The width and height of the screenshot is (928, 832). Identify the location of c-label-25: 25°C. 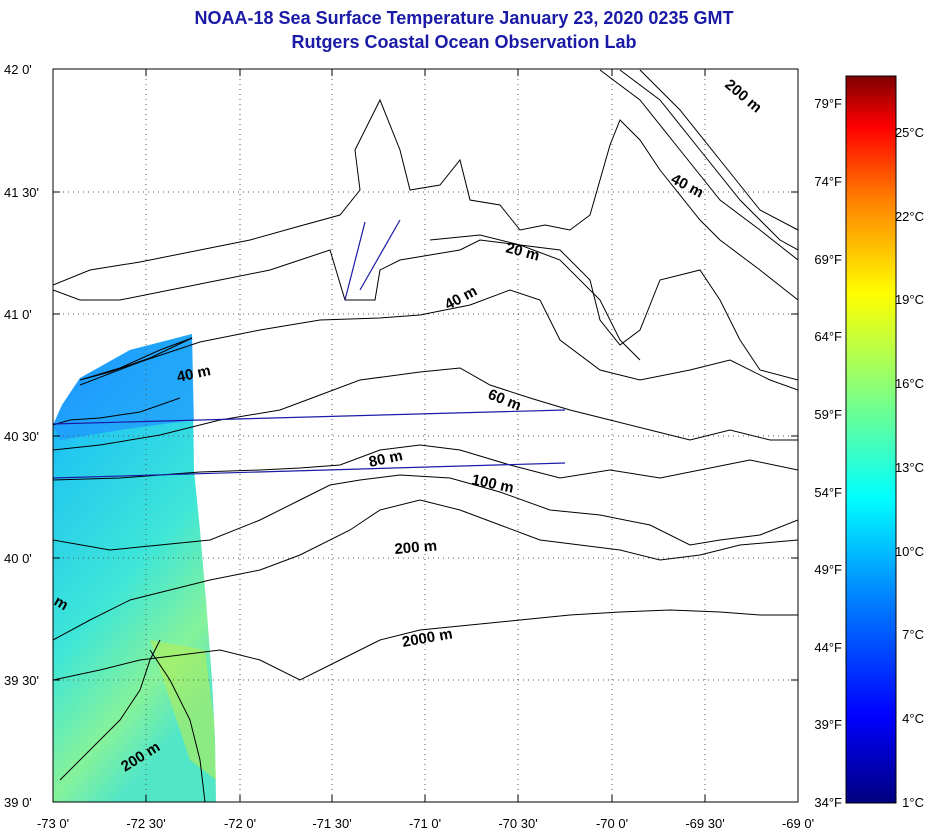
(909, 132).